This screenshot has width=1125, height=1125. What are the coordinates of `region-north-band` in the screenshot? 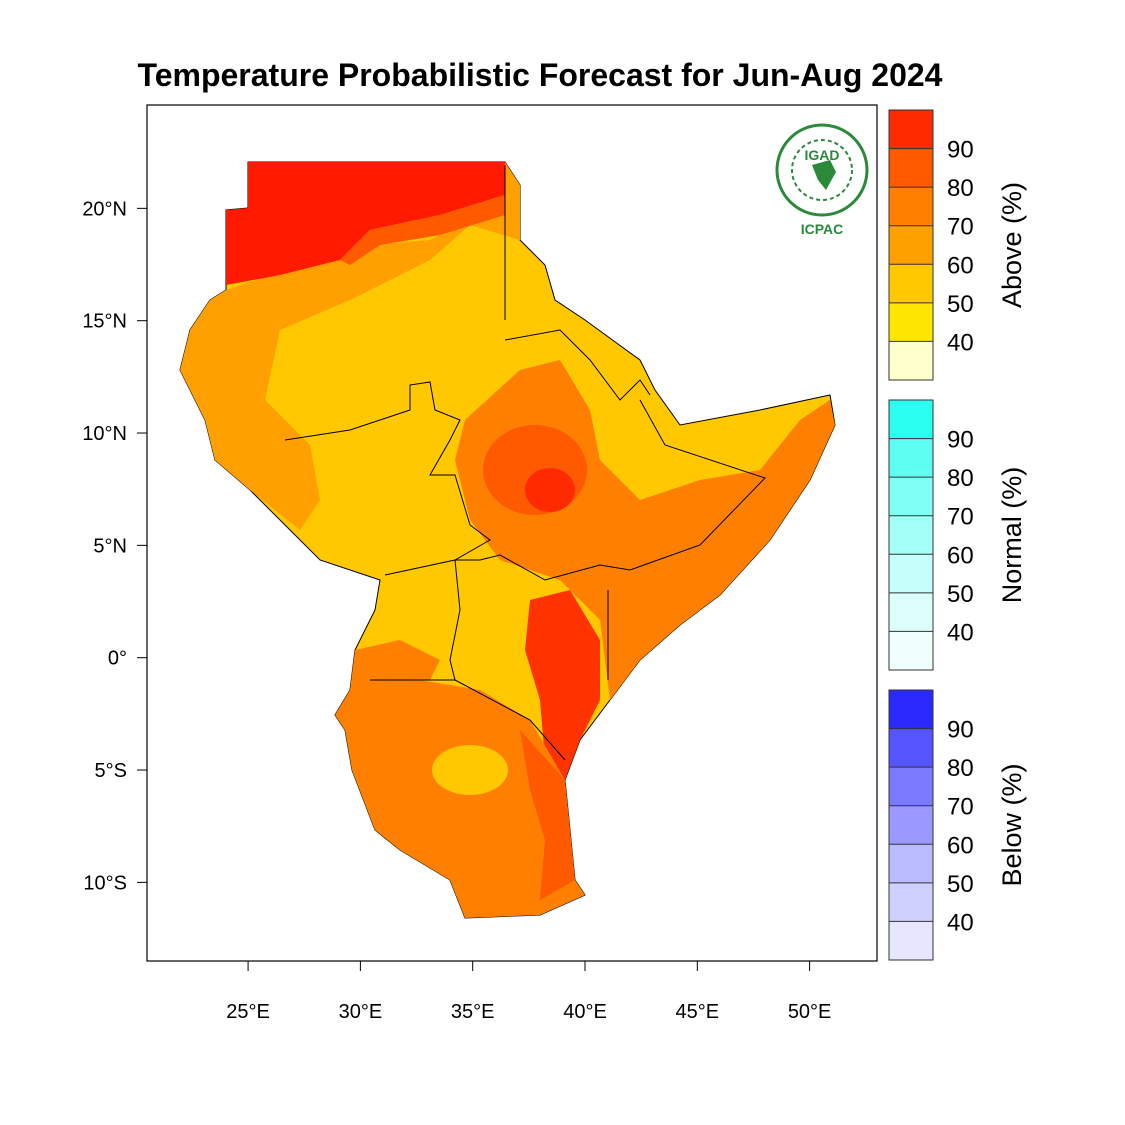 It's located at (422, 230).